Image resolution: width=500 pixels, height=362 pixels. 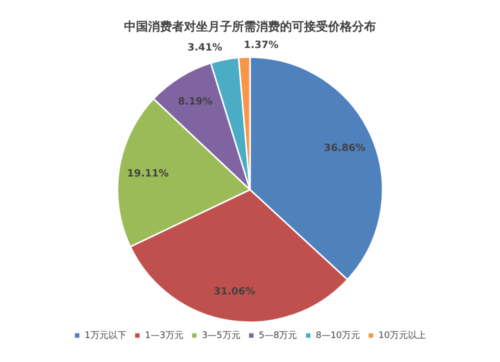 I want to click on data-label: 31.06%, so click(x=235, y=292).